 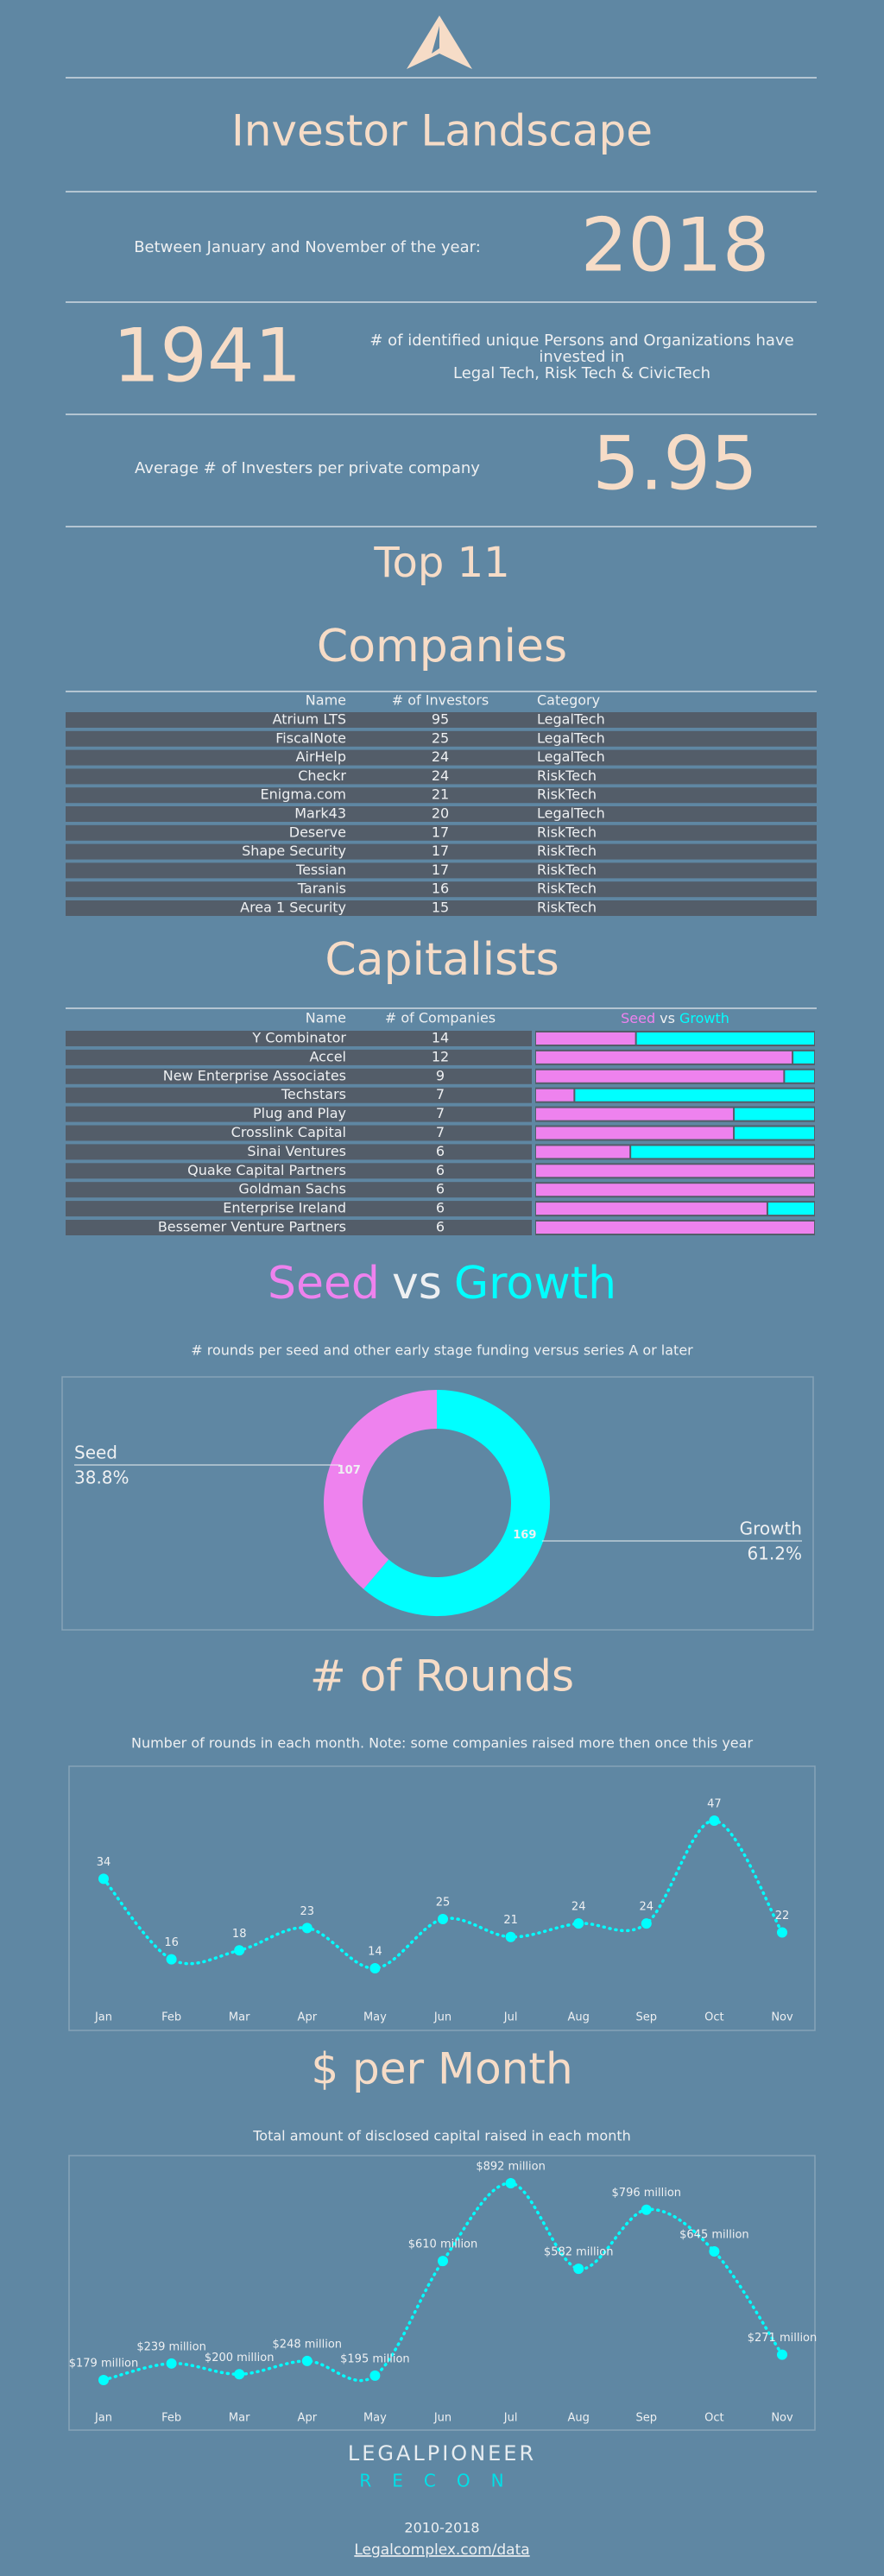 I want to click on slice-name: Growth, so click(x=771, y=1528).